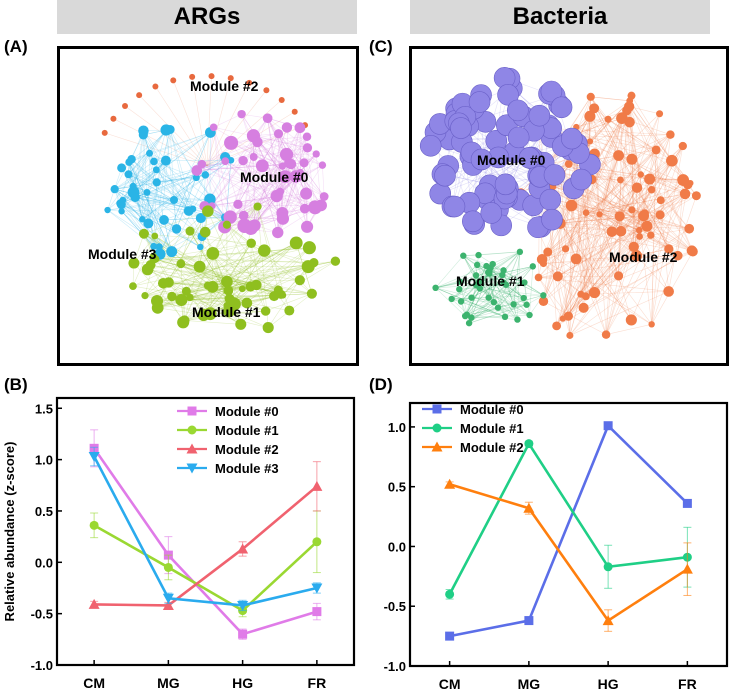 This screenshot has width=733, height=694. I want to click on panel-label-a: (A), so click(16, 46).